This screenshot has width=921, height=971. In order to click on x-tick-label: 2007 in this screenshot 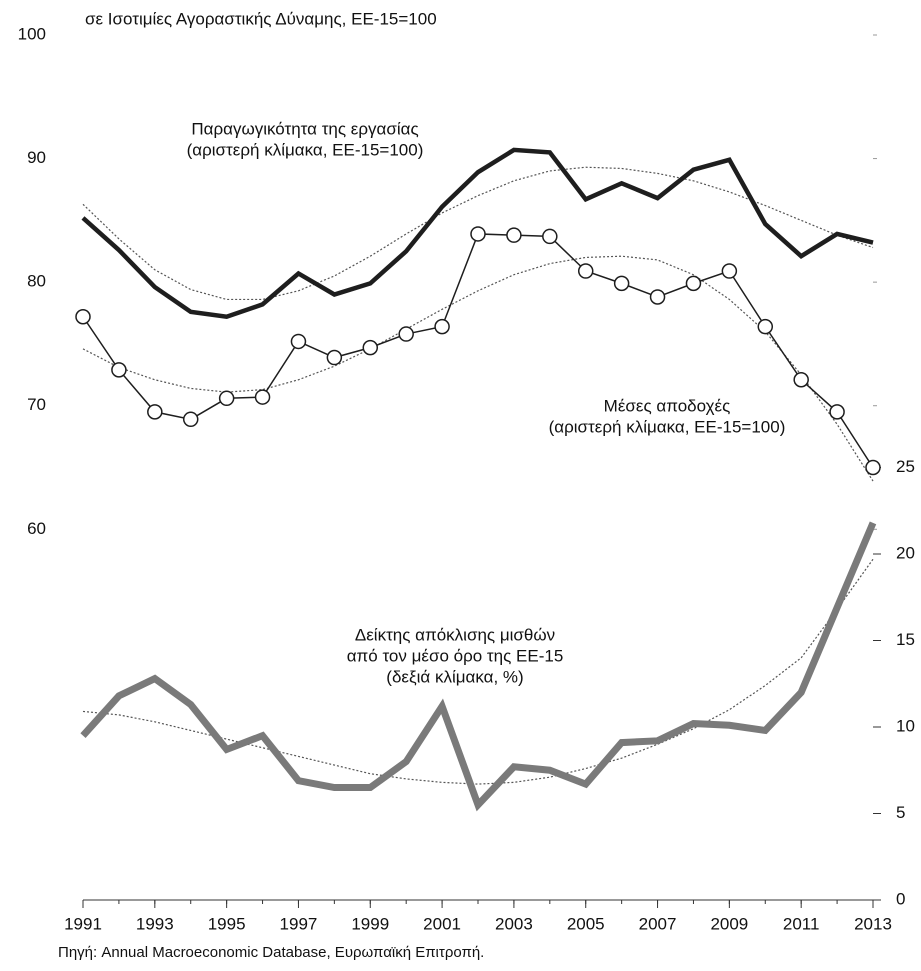, I will do `click(658, 923)`.